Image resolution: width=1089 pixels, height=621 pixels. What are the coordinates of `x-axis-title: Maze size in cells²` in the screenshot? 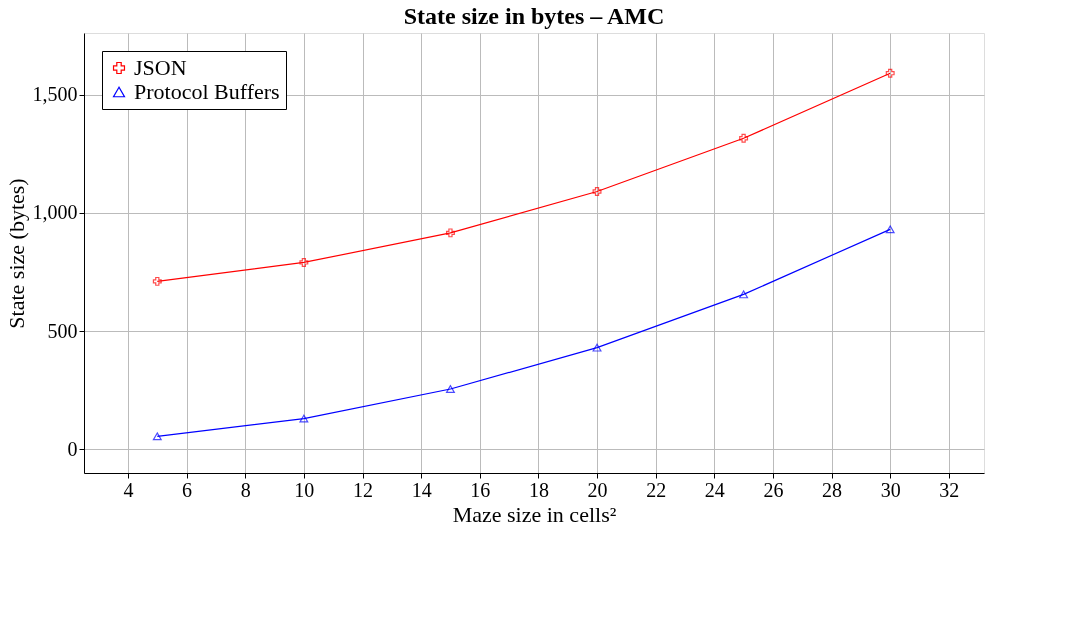 It's located at (534, 514).